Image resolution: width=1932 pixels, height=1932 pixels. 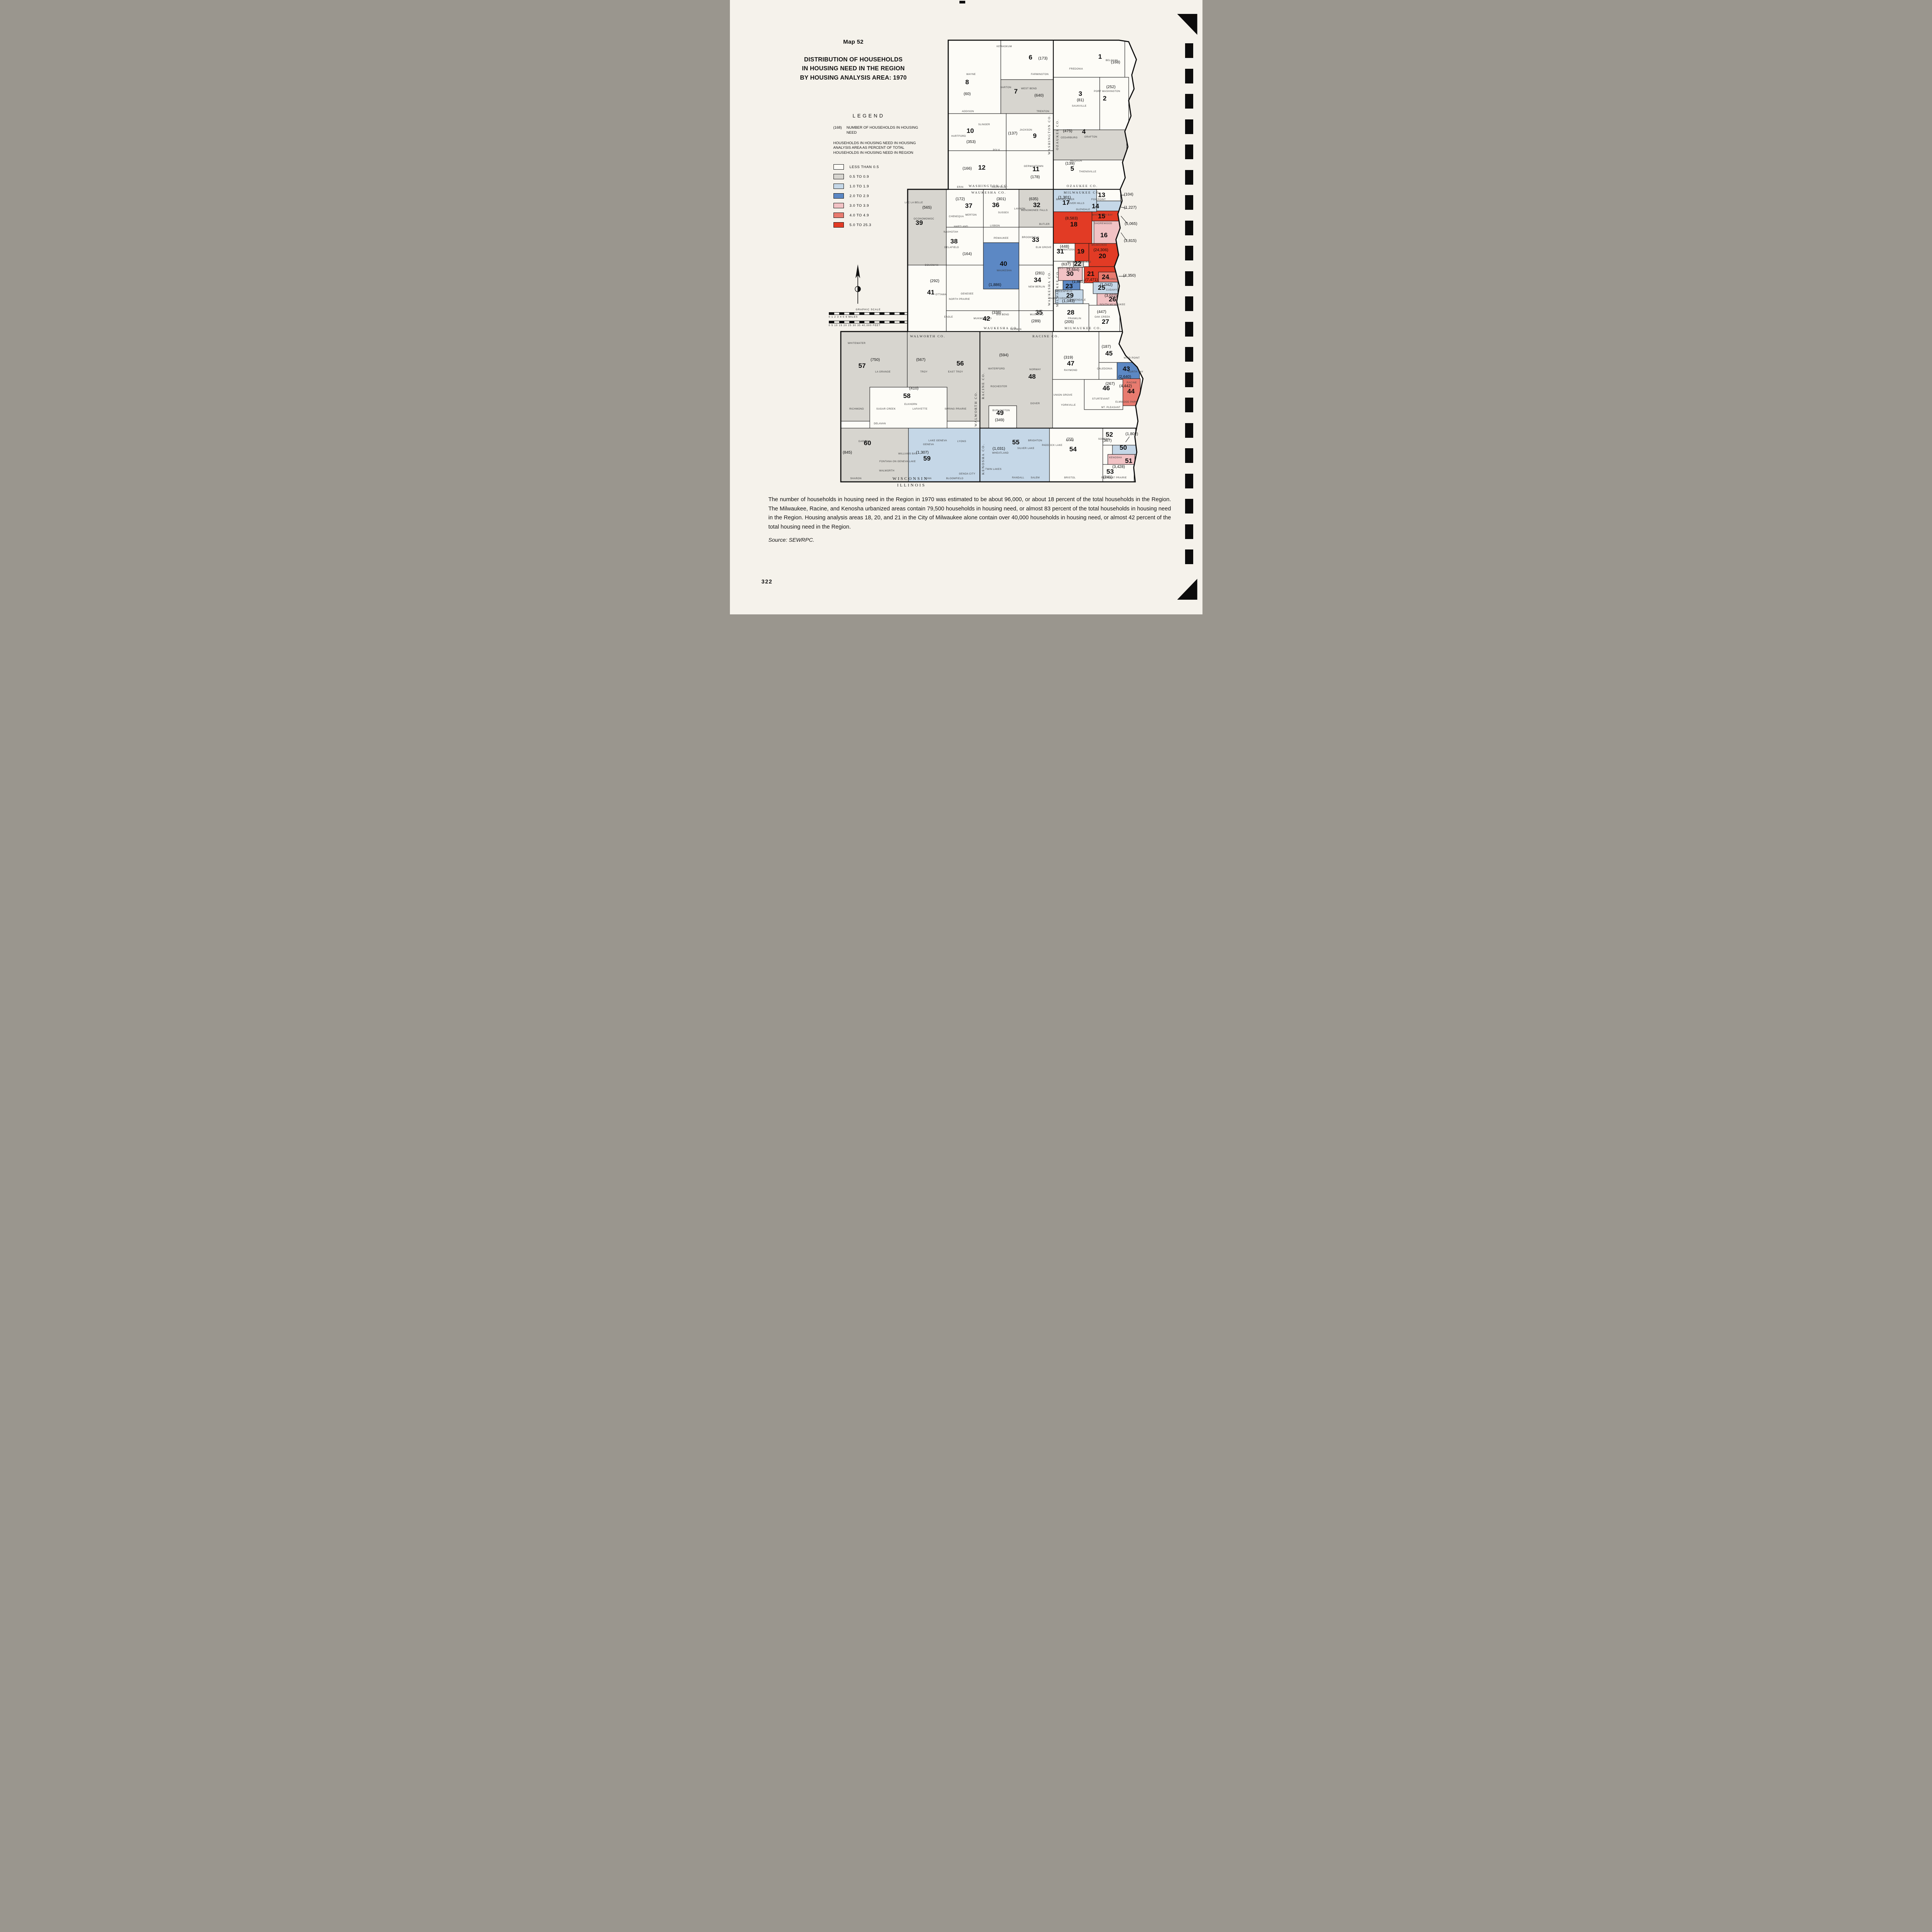 I want to click on area-count-21: (7,471), so click(x=1092, y=280).